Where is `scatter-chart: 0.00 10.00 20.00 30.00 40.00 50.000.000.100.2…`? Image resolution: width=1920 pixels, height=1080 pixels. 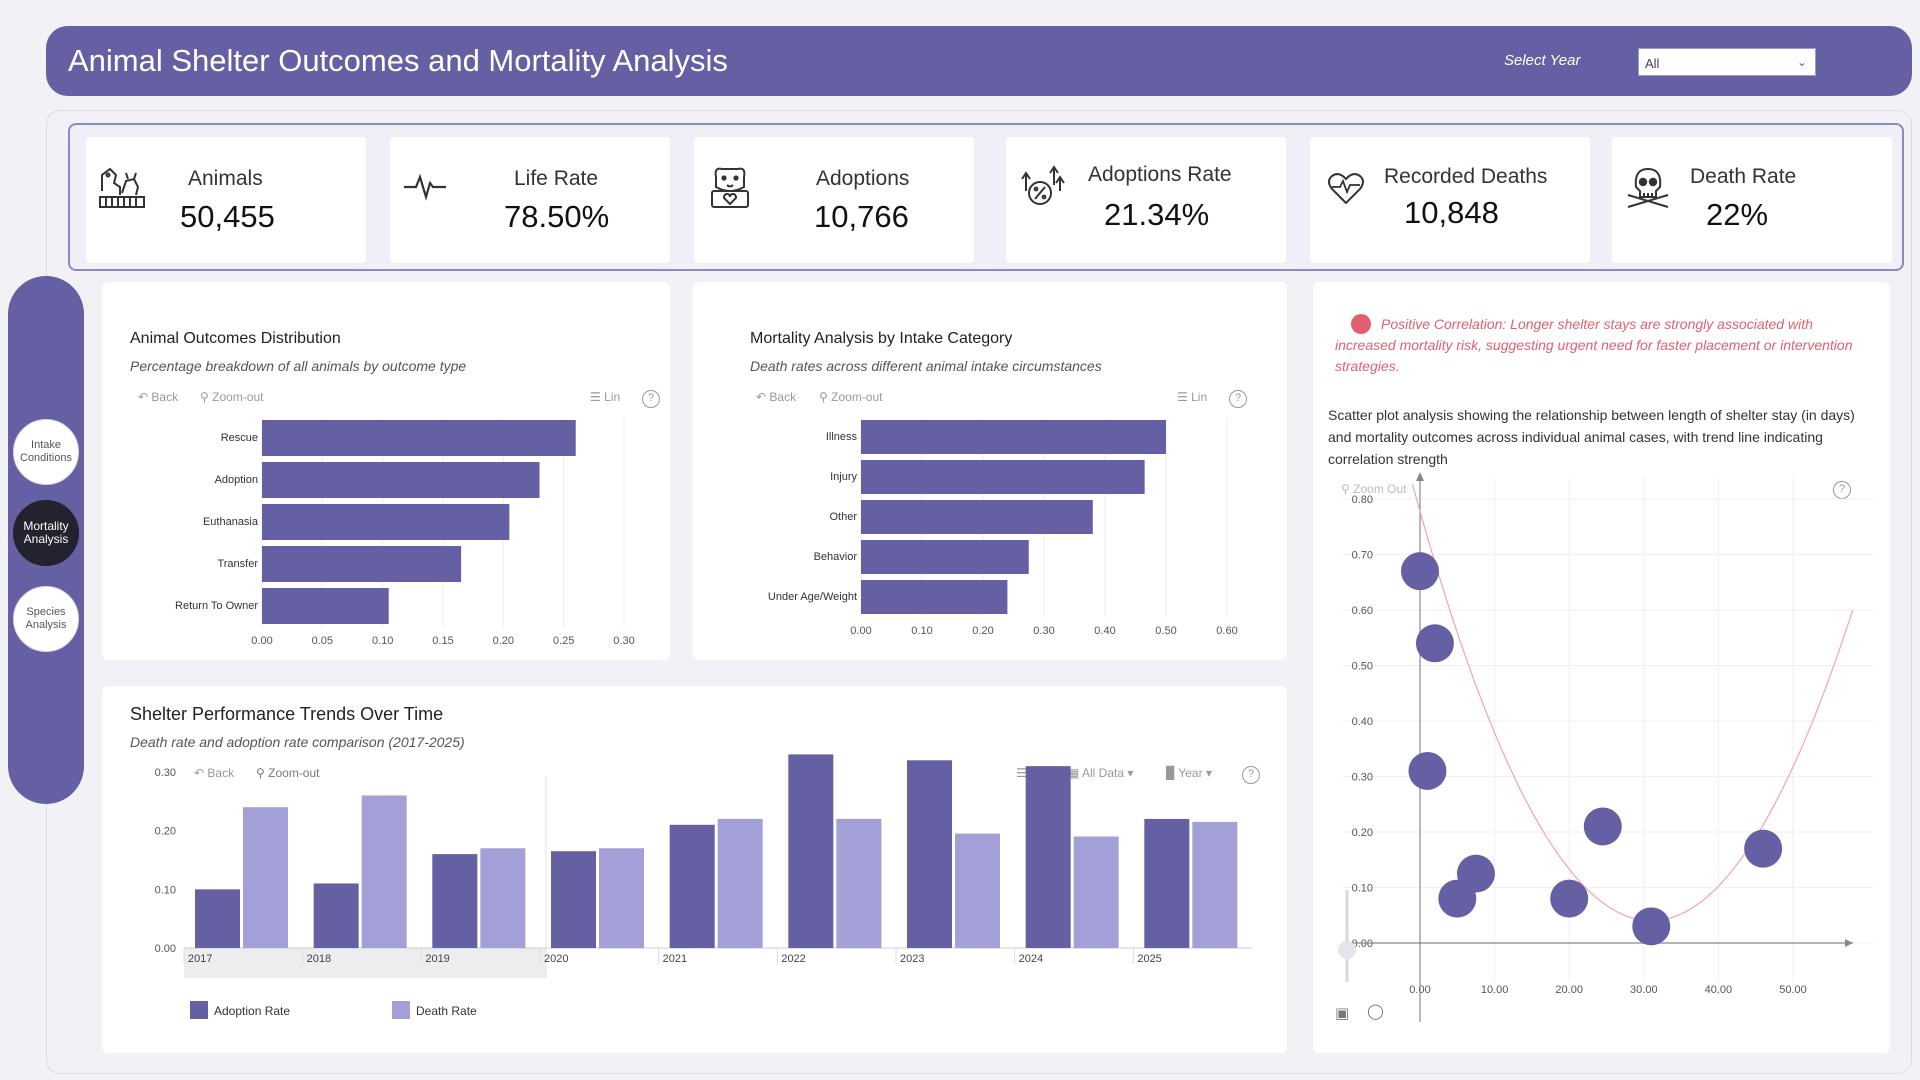
scatter-chart: 0.00 10.00 20.00 30.00 40.00 50.000.000.100.2… is located at coordinates (1605, 747).